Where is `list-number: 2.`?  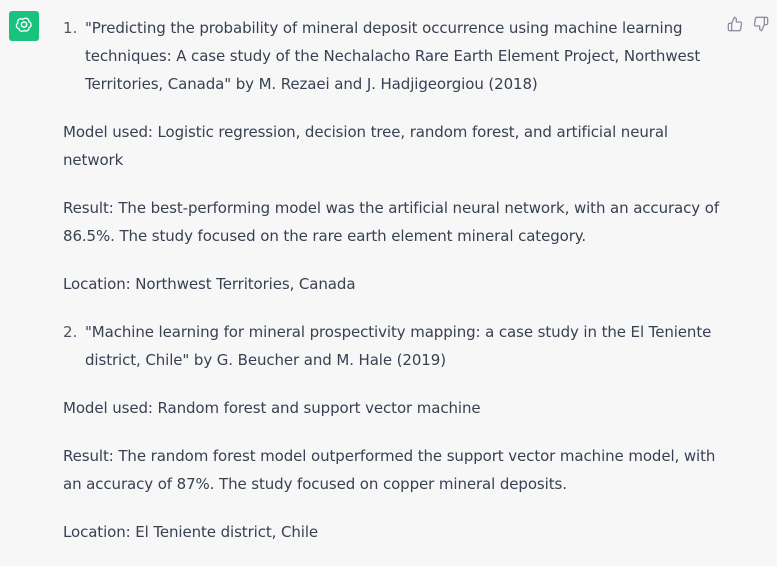 list-number: 2. is located at coordinates (70, 332).